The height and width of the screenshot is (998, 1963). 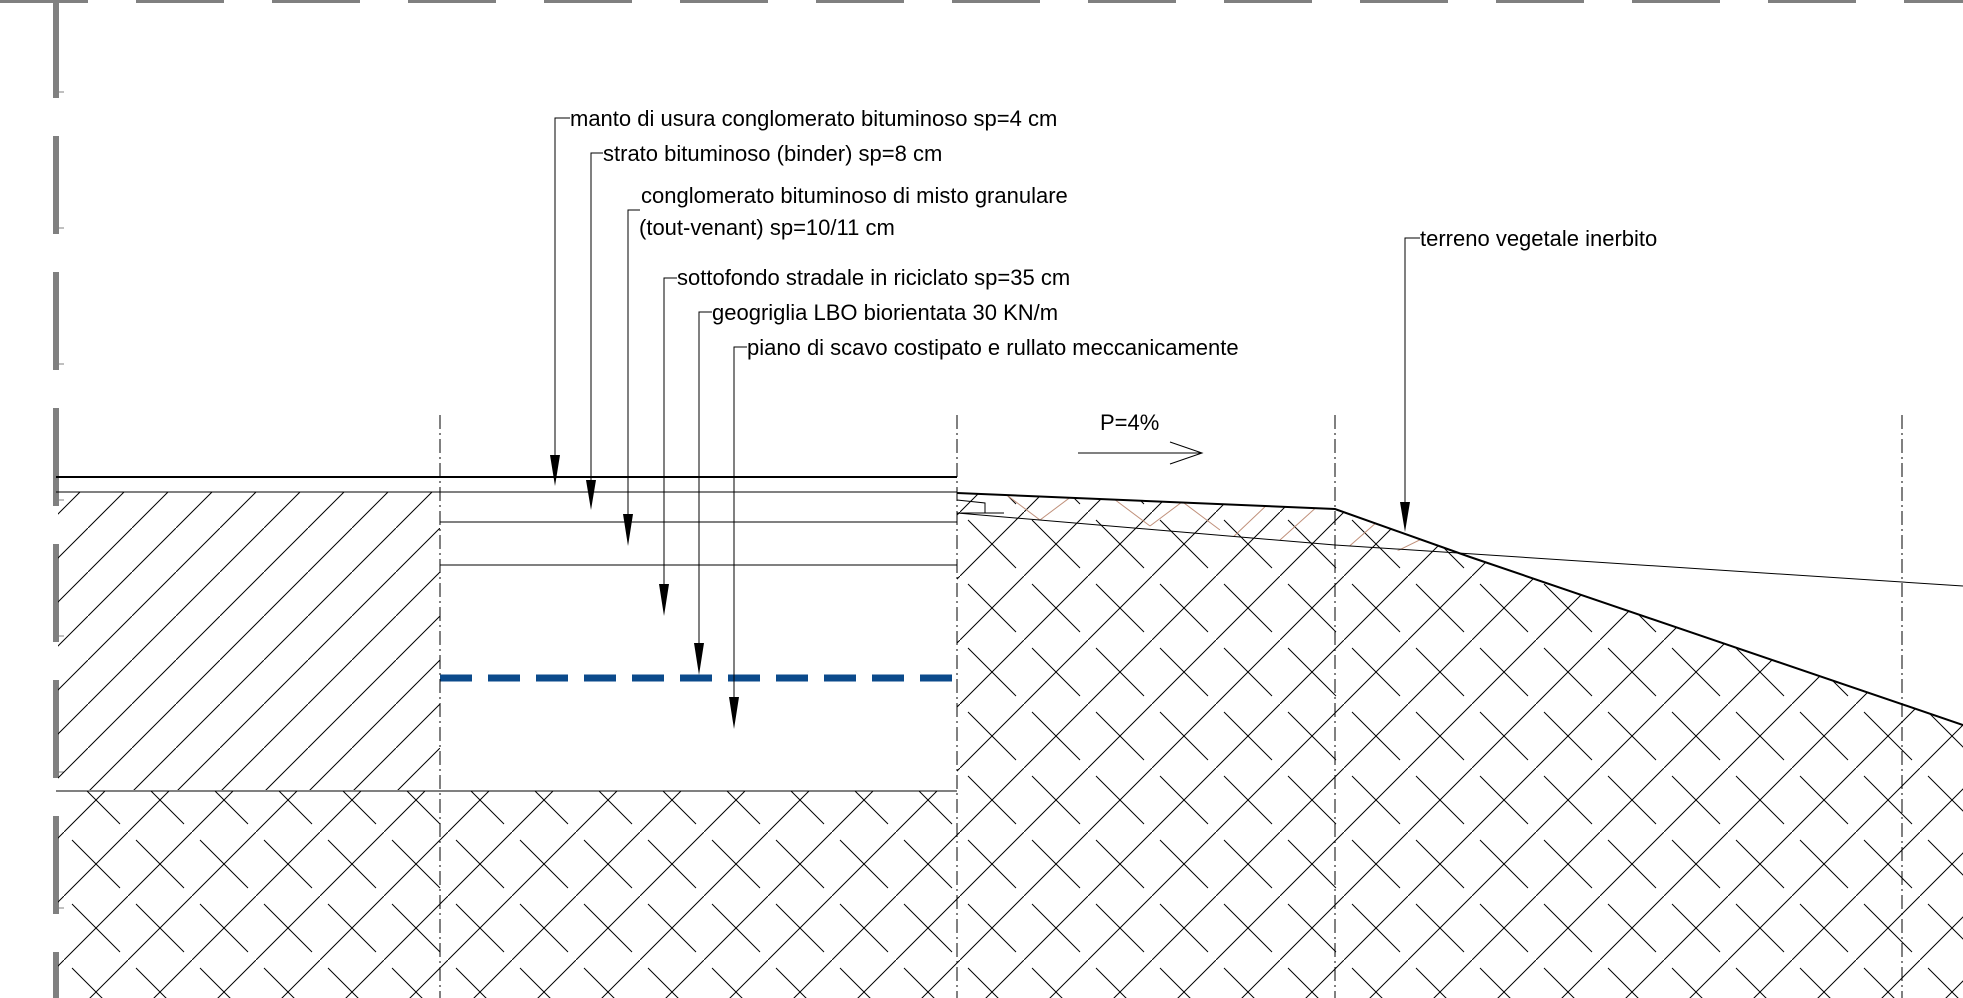 I want to click on slope-arrow, so click(x=1141, y=453).